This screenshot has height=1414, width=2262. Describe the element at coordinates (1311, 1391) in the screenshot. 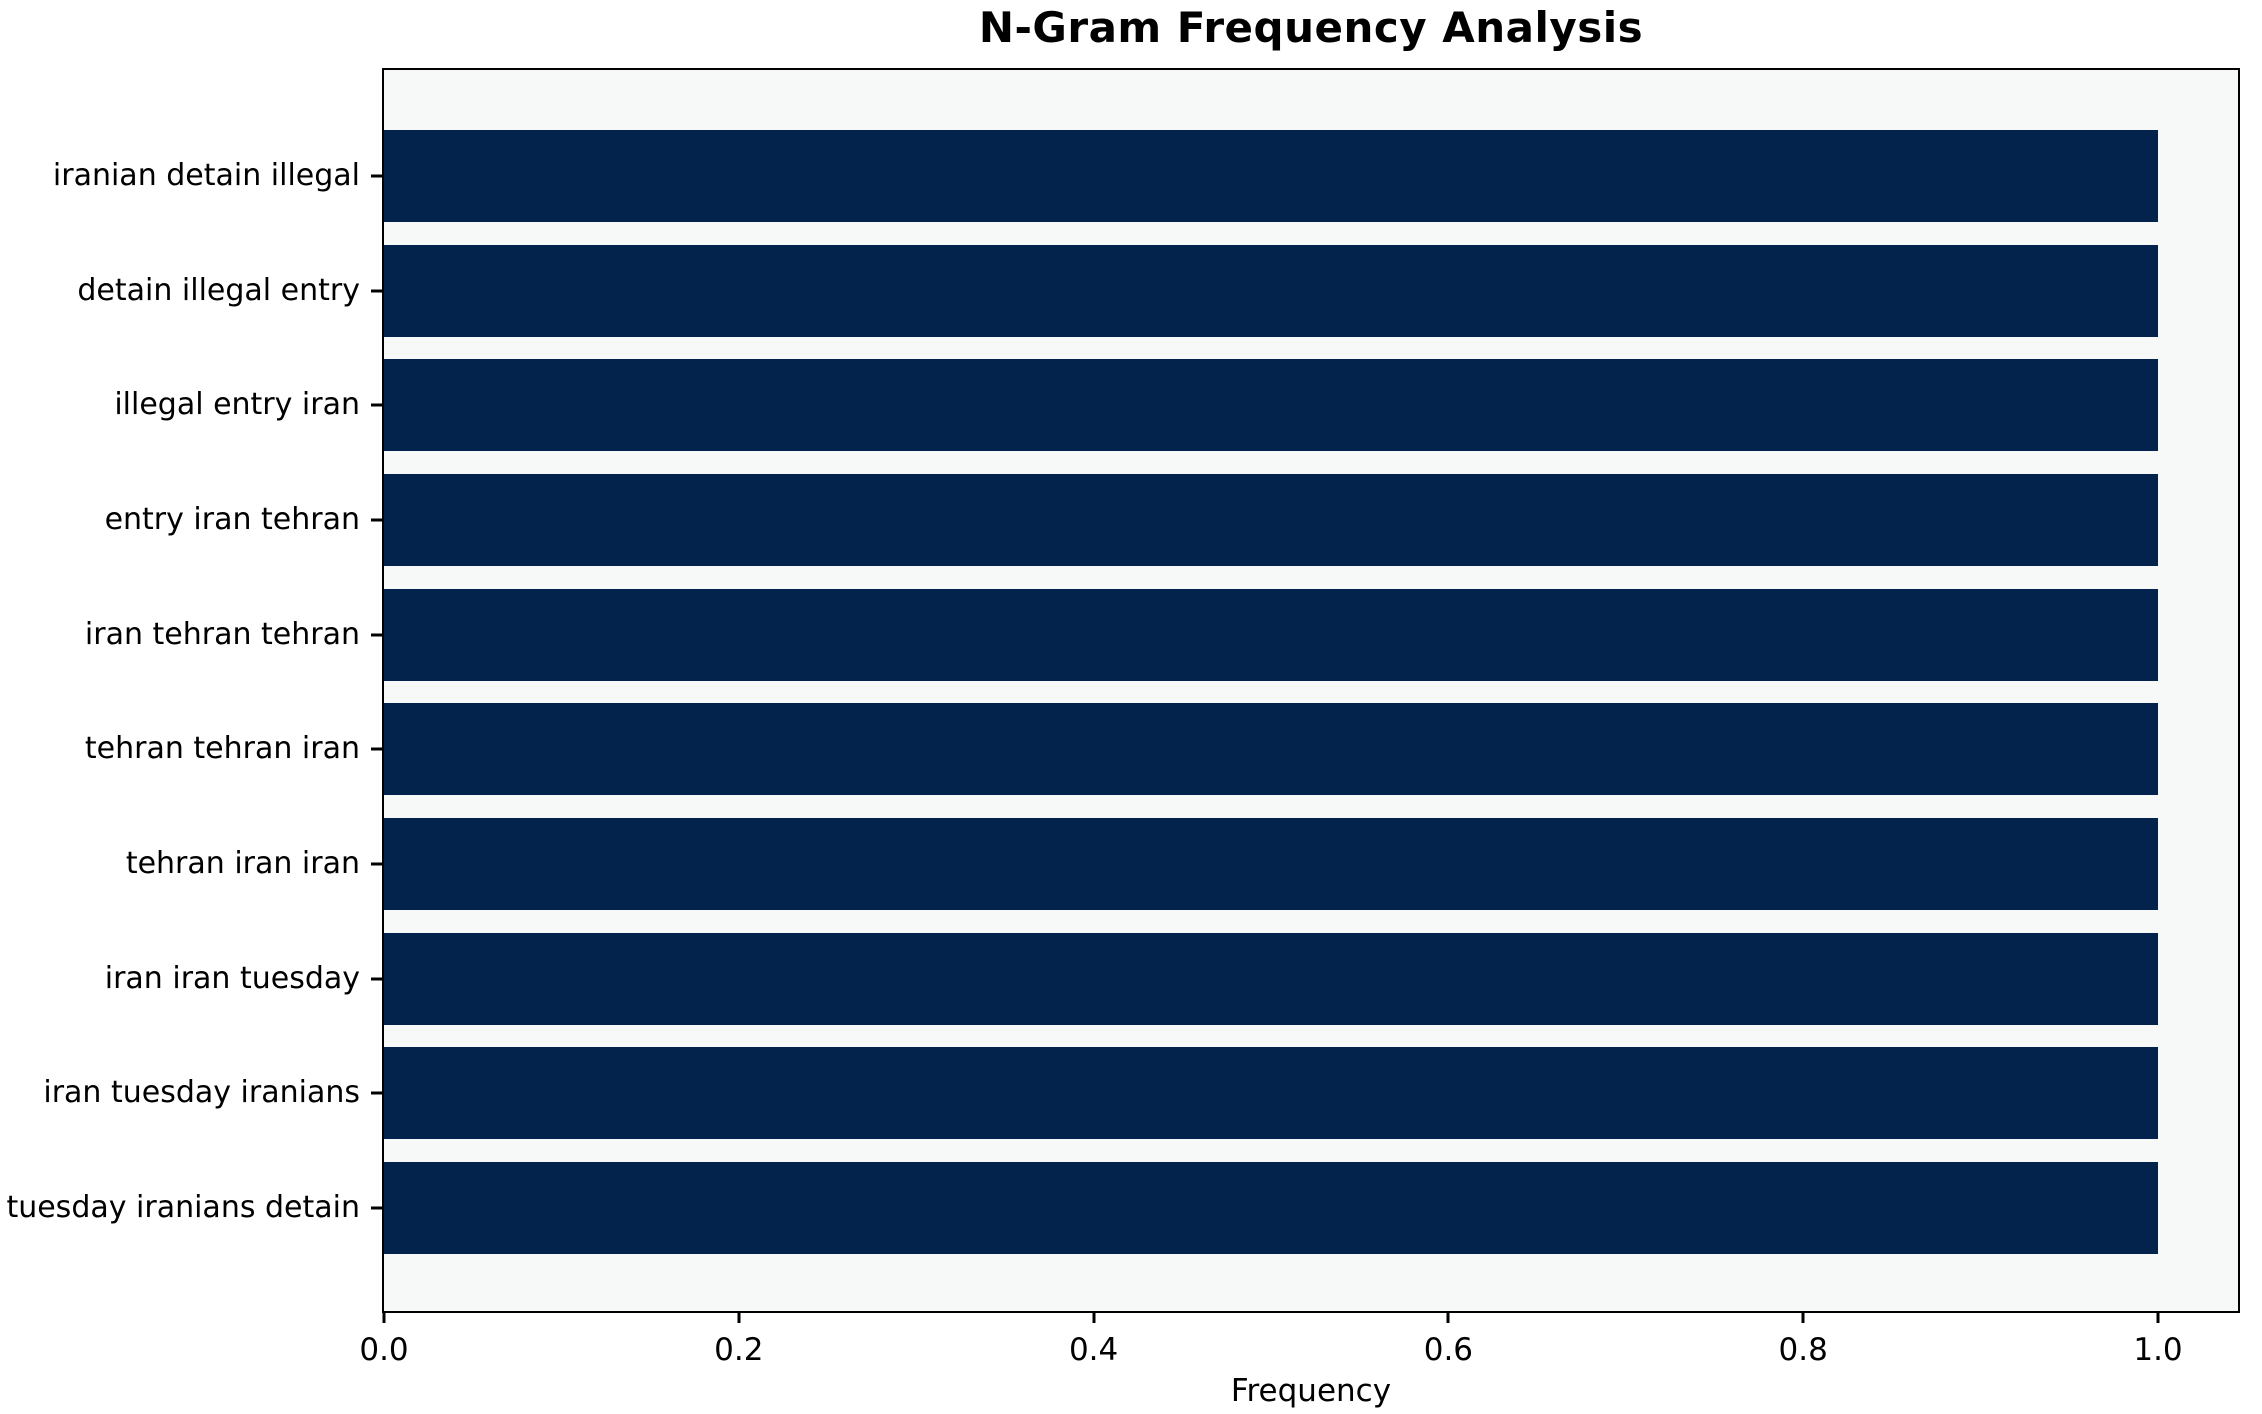

I see `x-axis-label: Frequency` at that location.